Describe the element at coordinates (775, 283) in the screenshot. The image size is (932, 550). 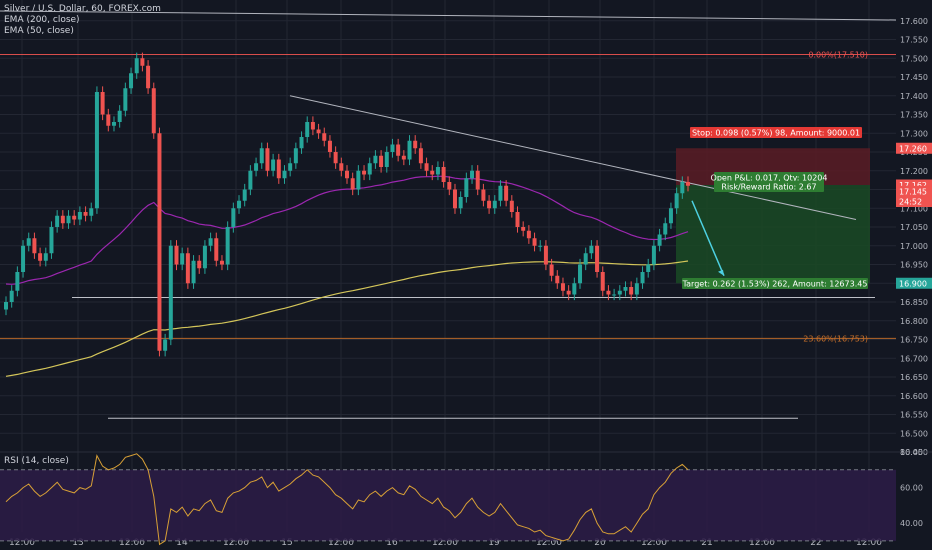
I see `target-label-bg` at that location.